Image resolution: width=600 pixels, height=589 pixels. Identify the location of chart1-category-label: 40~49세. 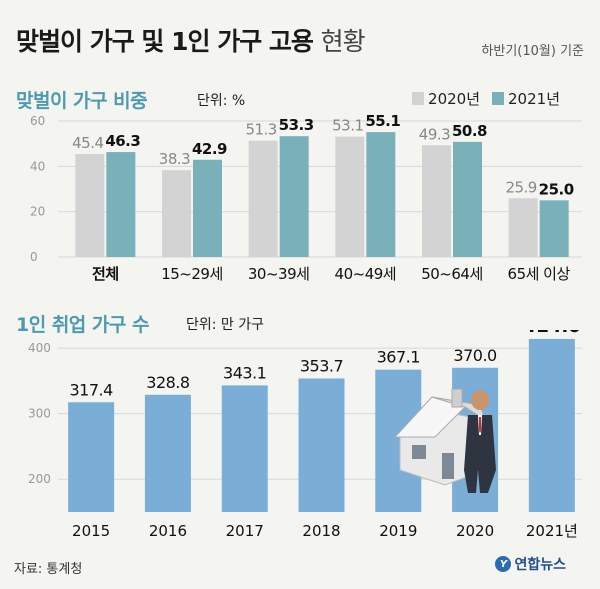
(366, 274).